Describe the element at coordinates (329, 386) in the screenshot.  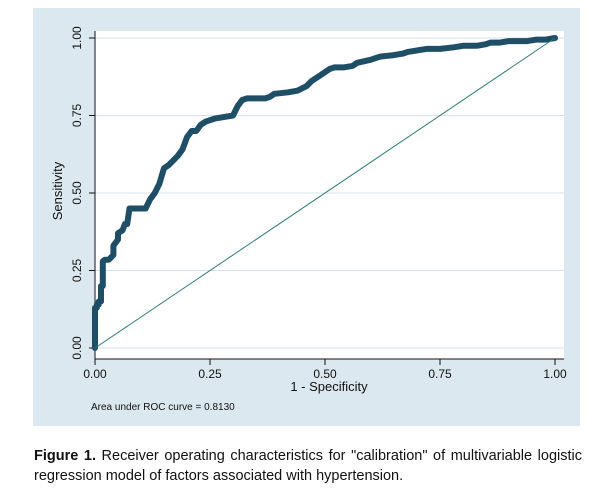
I see `x-axis-title: 1 - Specificity` at that location.